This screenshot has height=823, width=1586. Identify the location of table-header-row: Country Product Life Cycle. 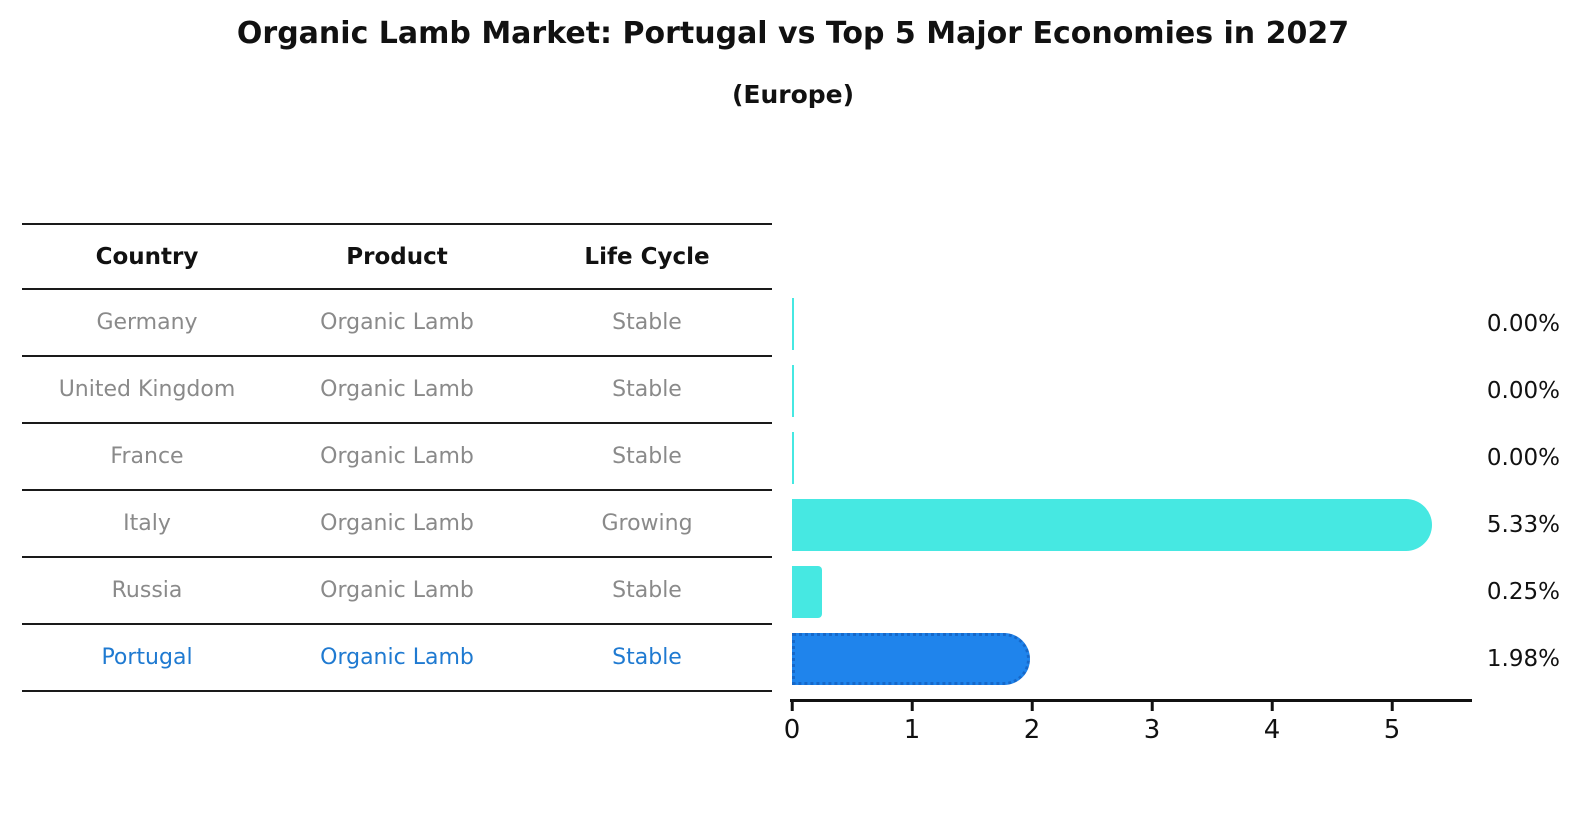
(397, 256).